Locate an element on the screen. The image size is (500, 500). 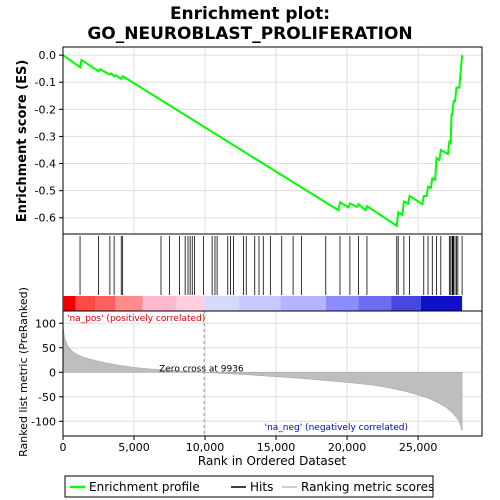
metric-x-tick-label: 20,000 is located at coordinates (347, 447).